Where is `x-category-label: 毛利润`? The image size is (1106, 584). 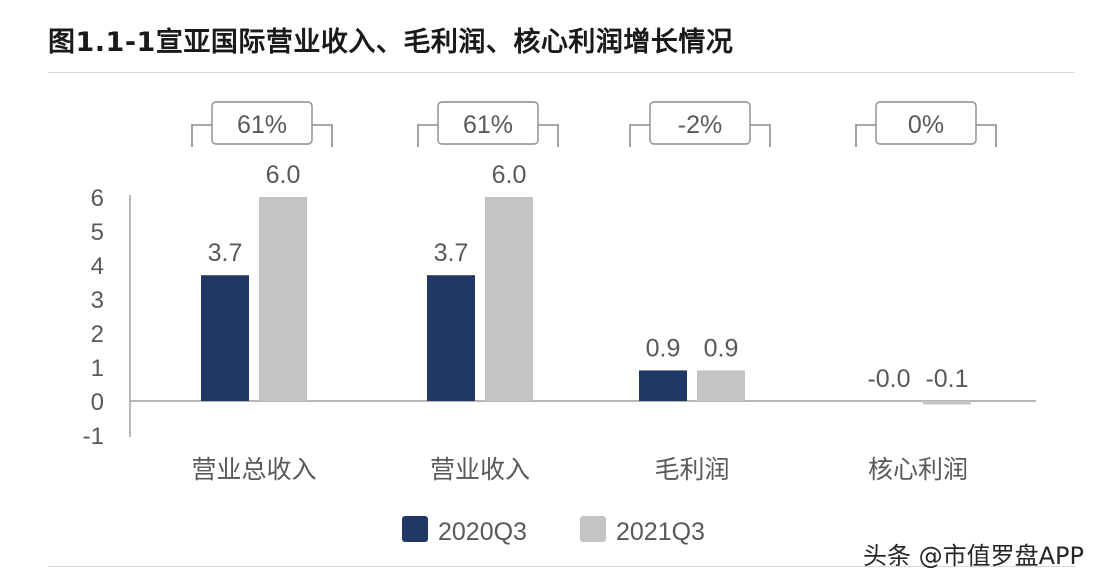
x-category-label: 毛利润 is located at coordinates (691, 469).